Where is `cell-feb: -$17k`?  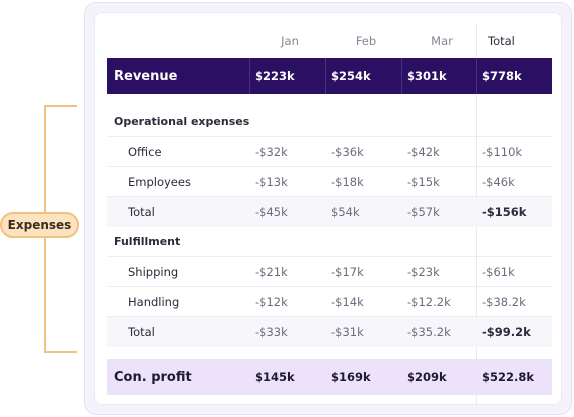
cell-feb: -$17k is located at coordinates (347, 271).